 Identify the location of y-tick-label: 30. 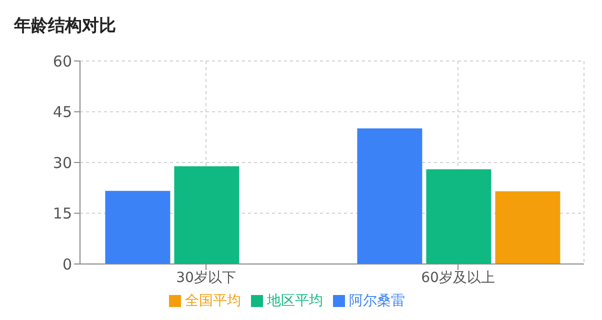
(62, 163).